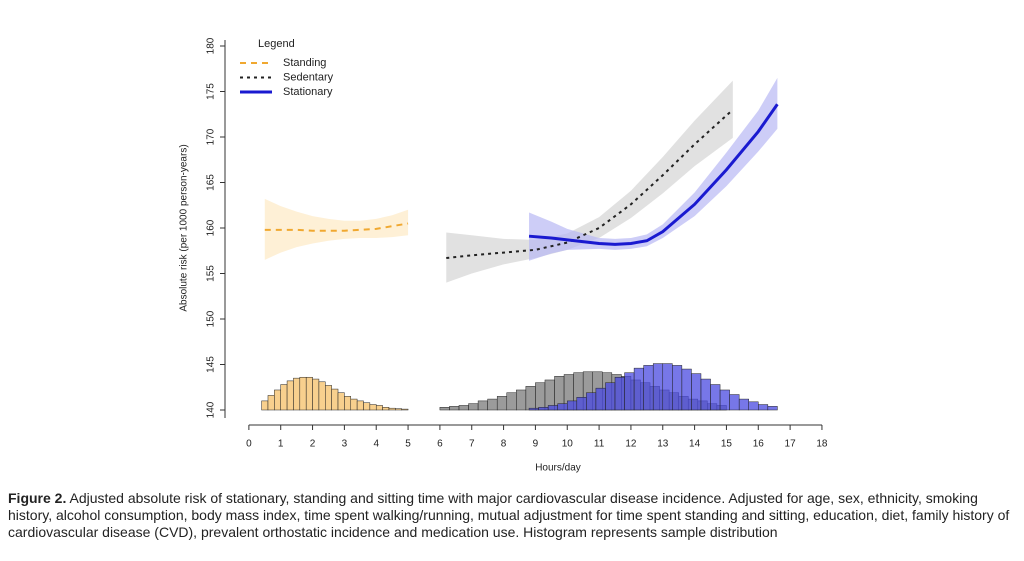  Describe the element at coordinates (695, 444) in the screenshot. I see `x-tick-label: 14` at that location.